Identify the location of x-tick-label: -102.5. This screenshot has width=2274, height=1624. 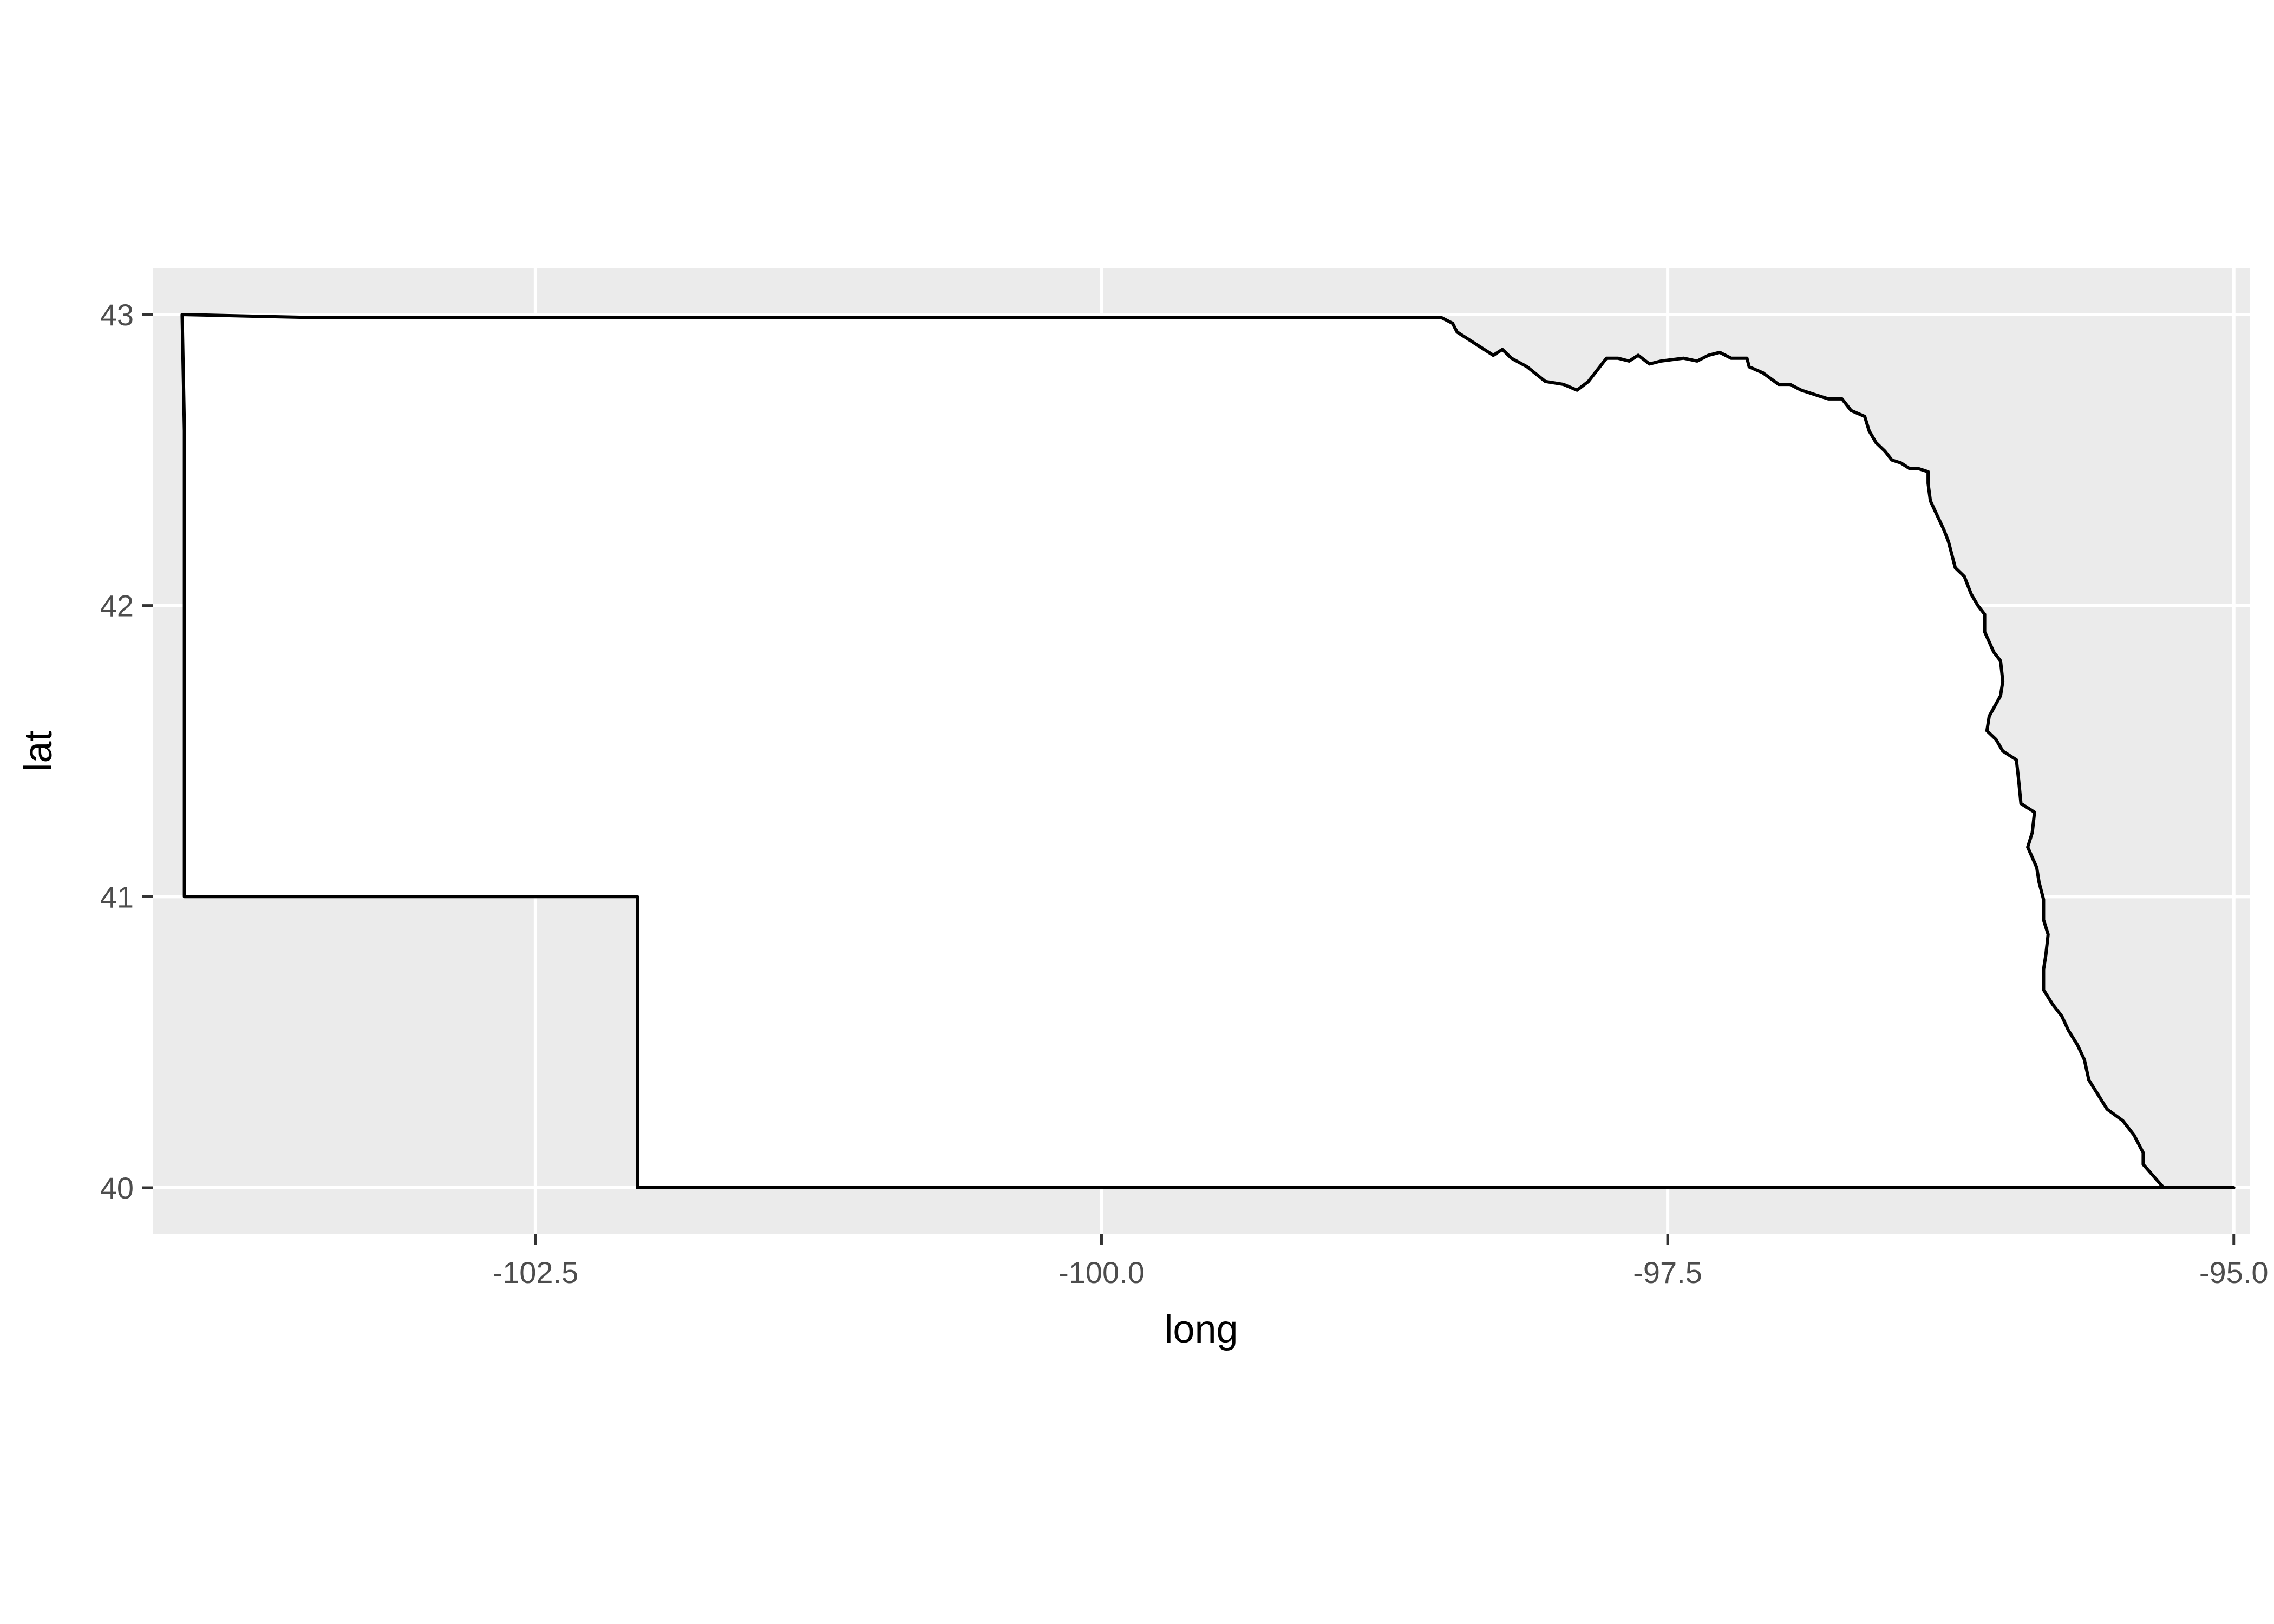
(535, 1272).